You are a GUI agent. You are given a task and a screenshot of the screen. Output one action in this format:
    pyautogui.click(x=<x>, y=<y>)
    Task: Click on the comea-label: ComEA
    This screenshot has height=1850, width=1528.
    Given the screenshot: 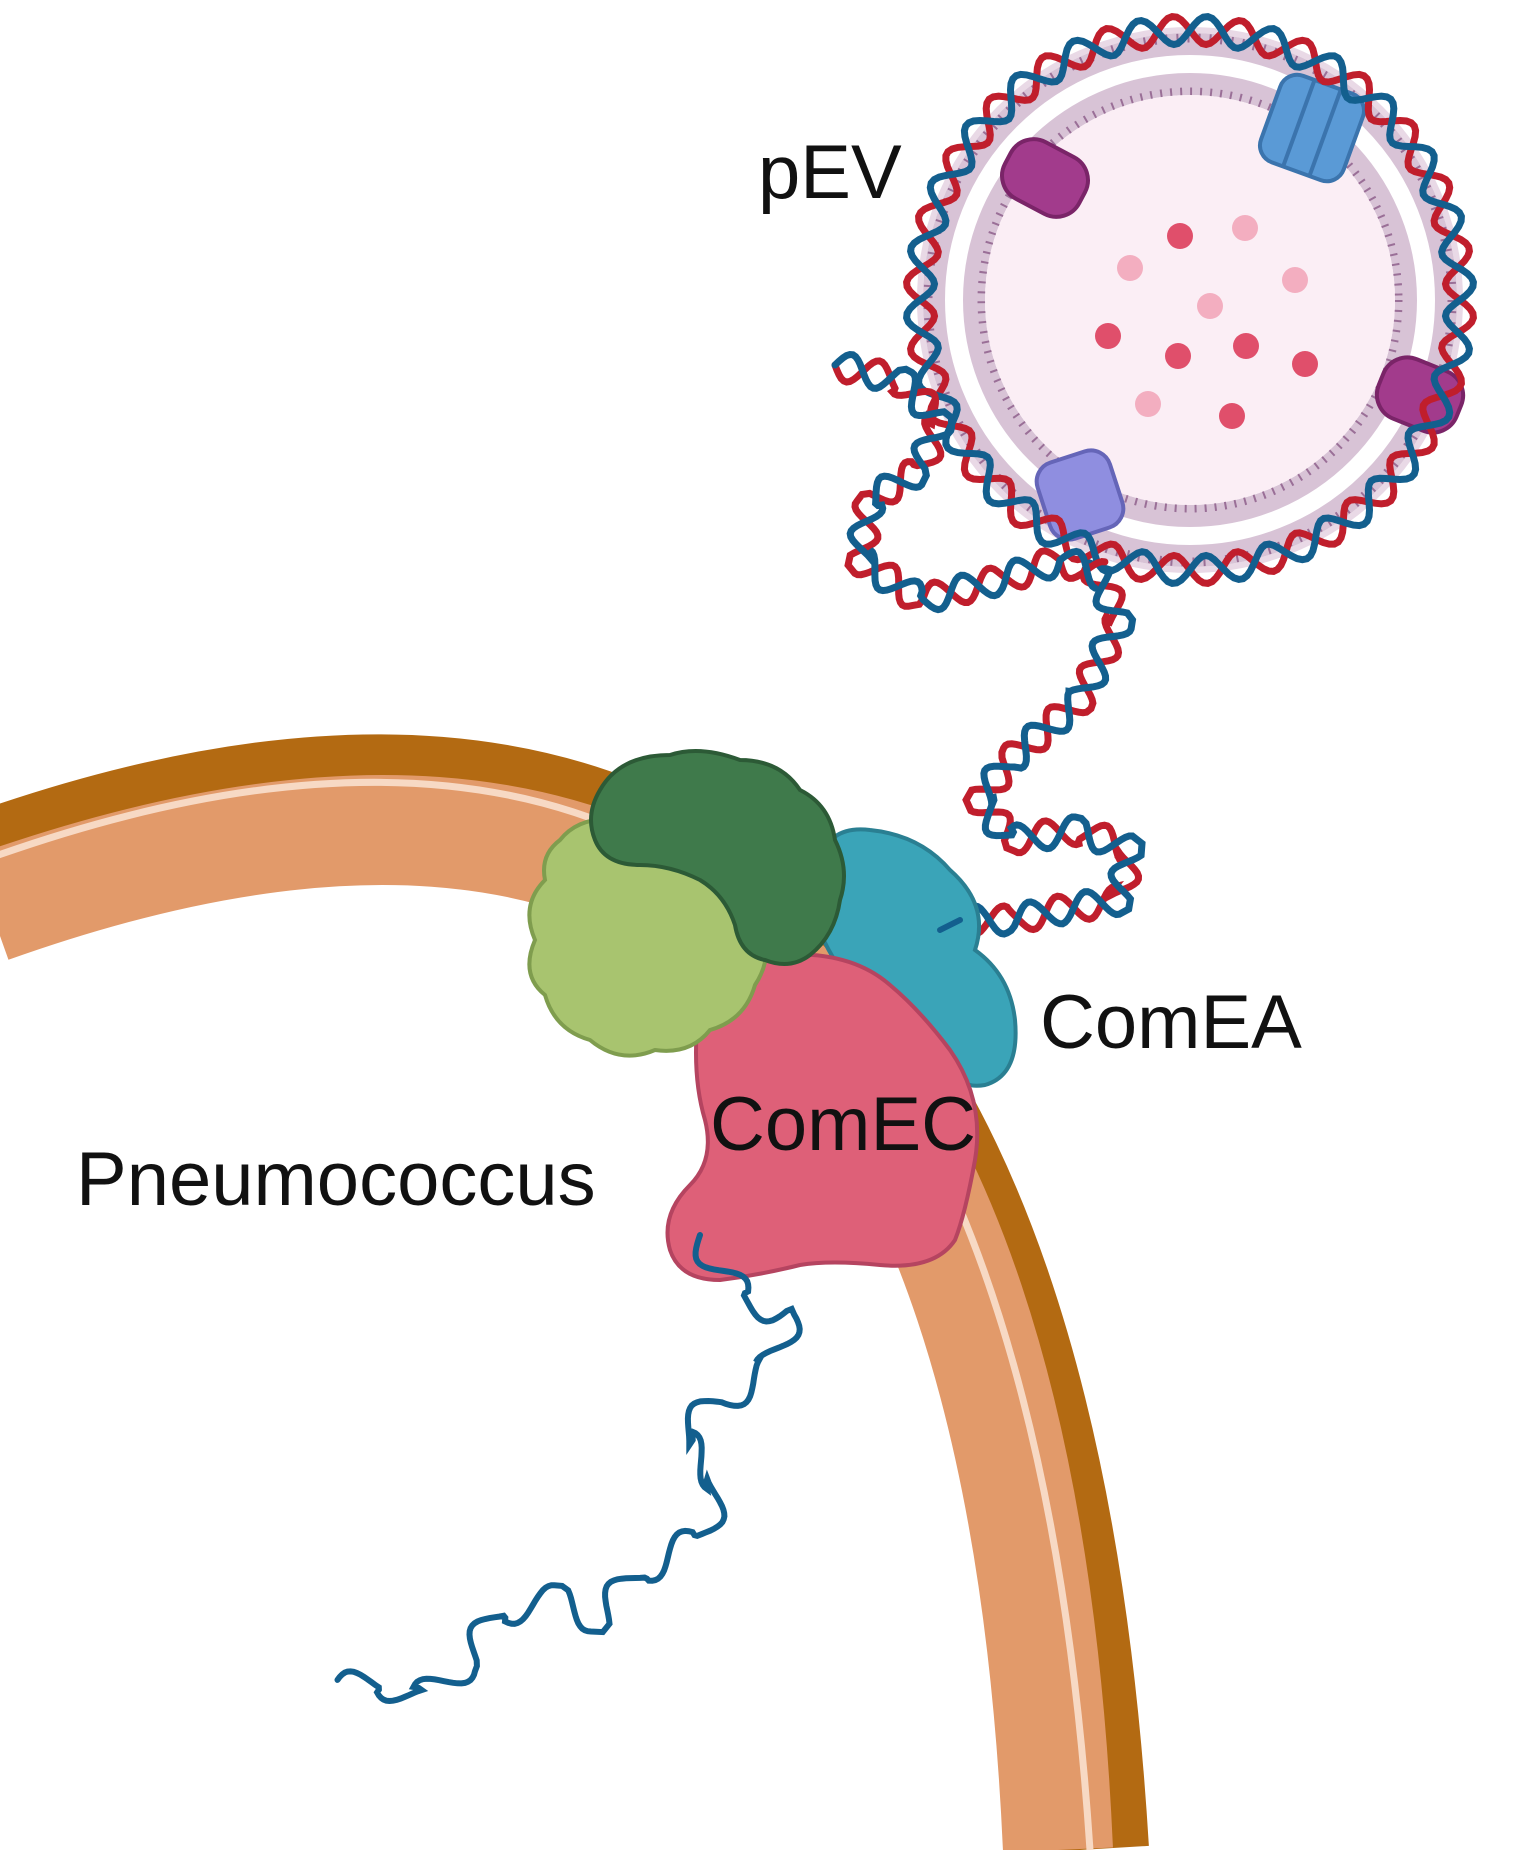 What is the action you would take?
    pyautogui.click(x=1171, y=1022)
    